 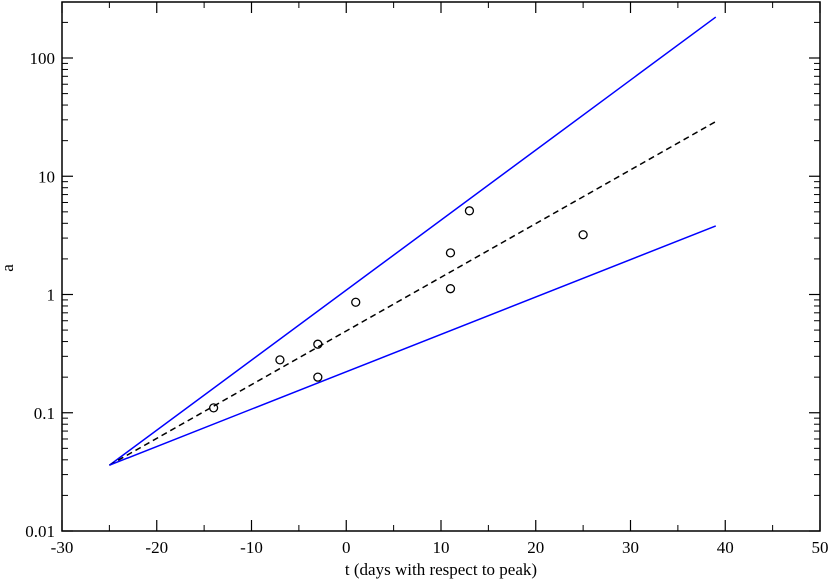 What do you see at coordinates (46, 176) in the screenshot?
I see `y-tick-label: 10` at bounding box center [46, 176].